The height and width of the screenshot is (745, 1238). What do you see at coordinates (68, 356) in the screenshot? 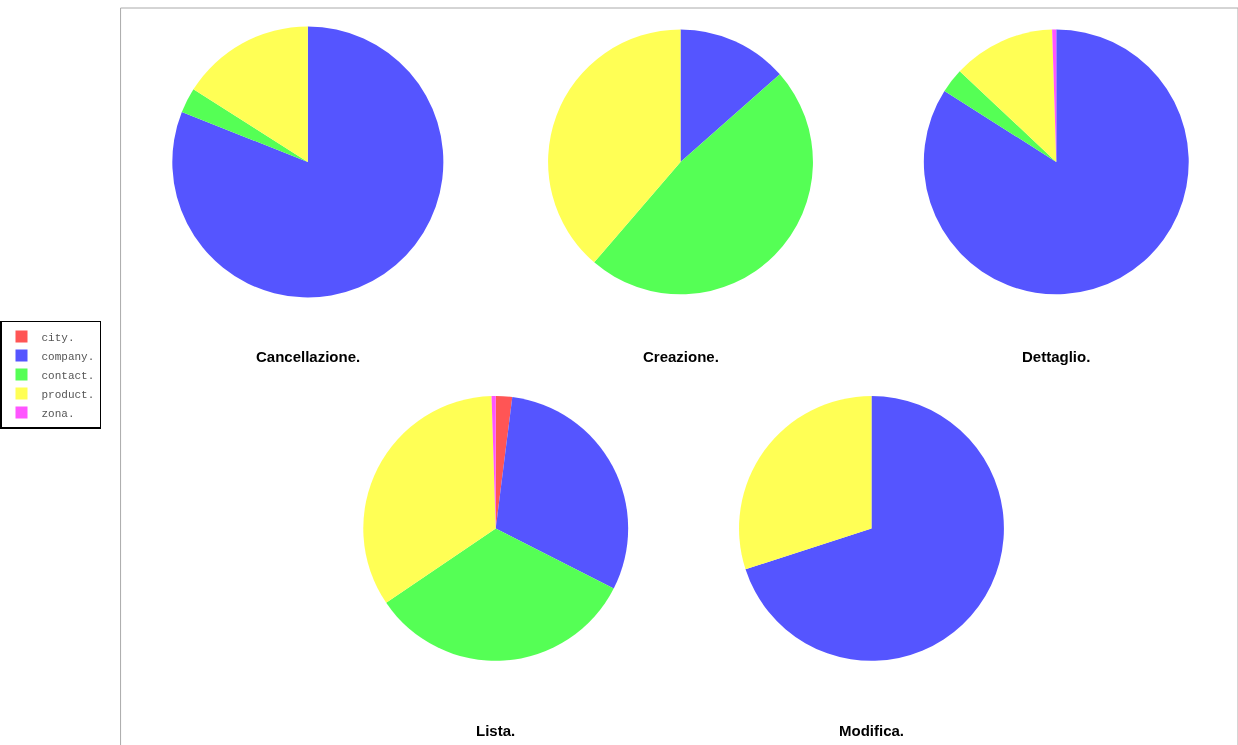
I see `legend-label: company.` at bounding box center [68, 356].